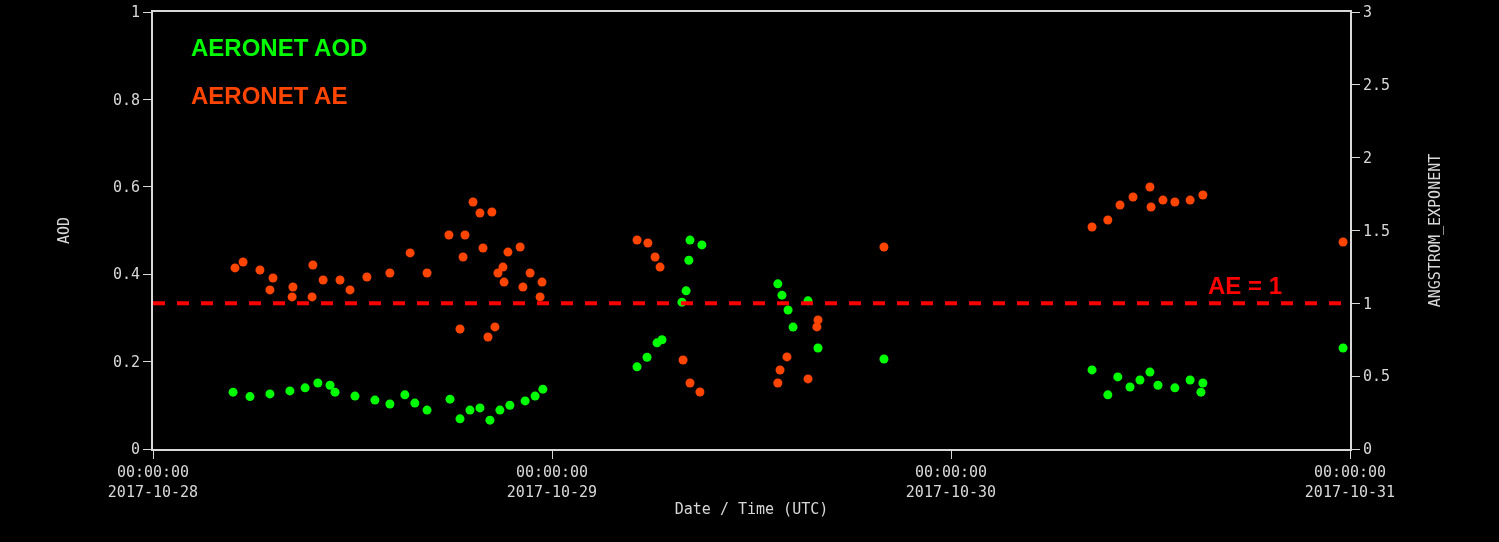 The image size is (1499, 542). I want to click on y-tick-label: 0.2, so click(126, 361).